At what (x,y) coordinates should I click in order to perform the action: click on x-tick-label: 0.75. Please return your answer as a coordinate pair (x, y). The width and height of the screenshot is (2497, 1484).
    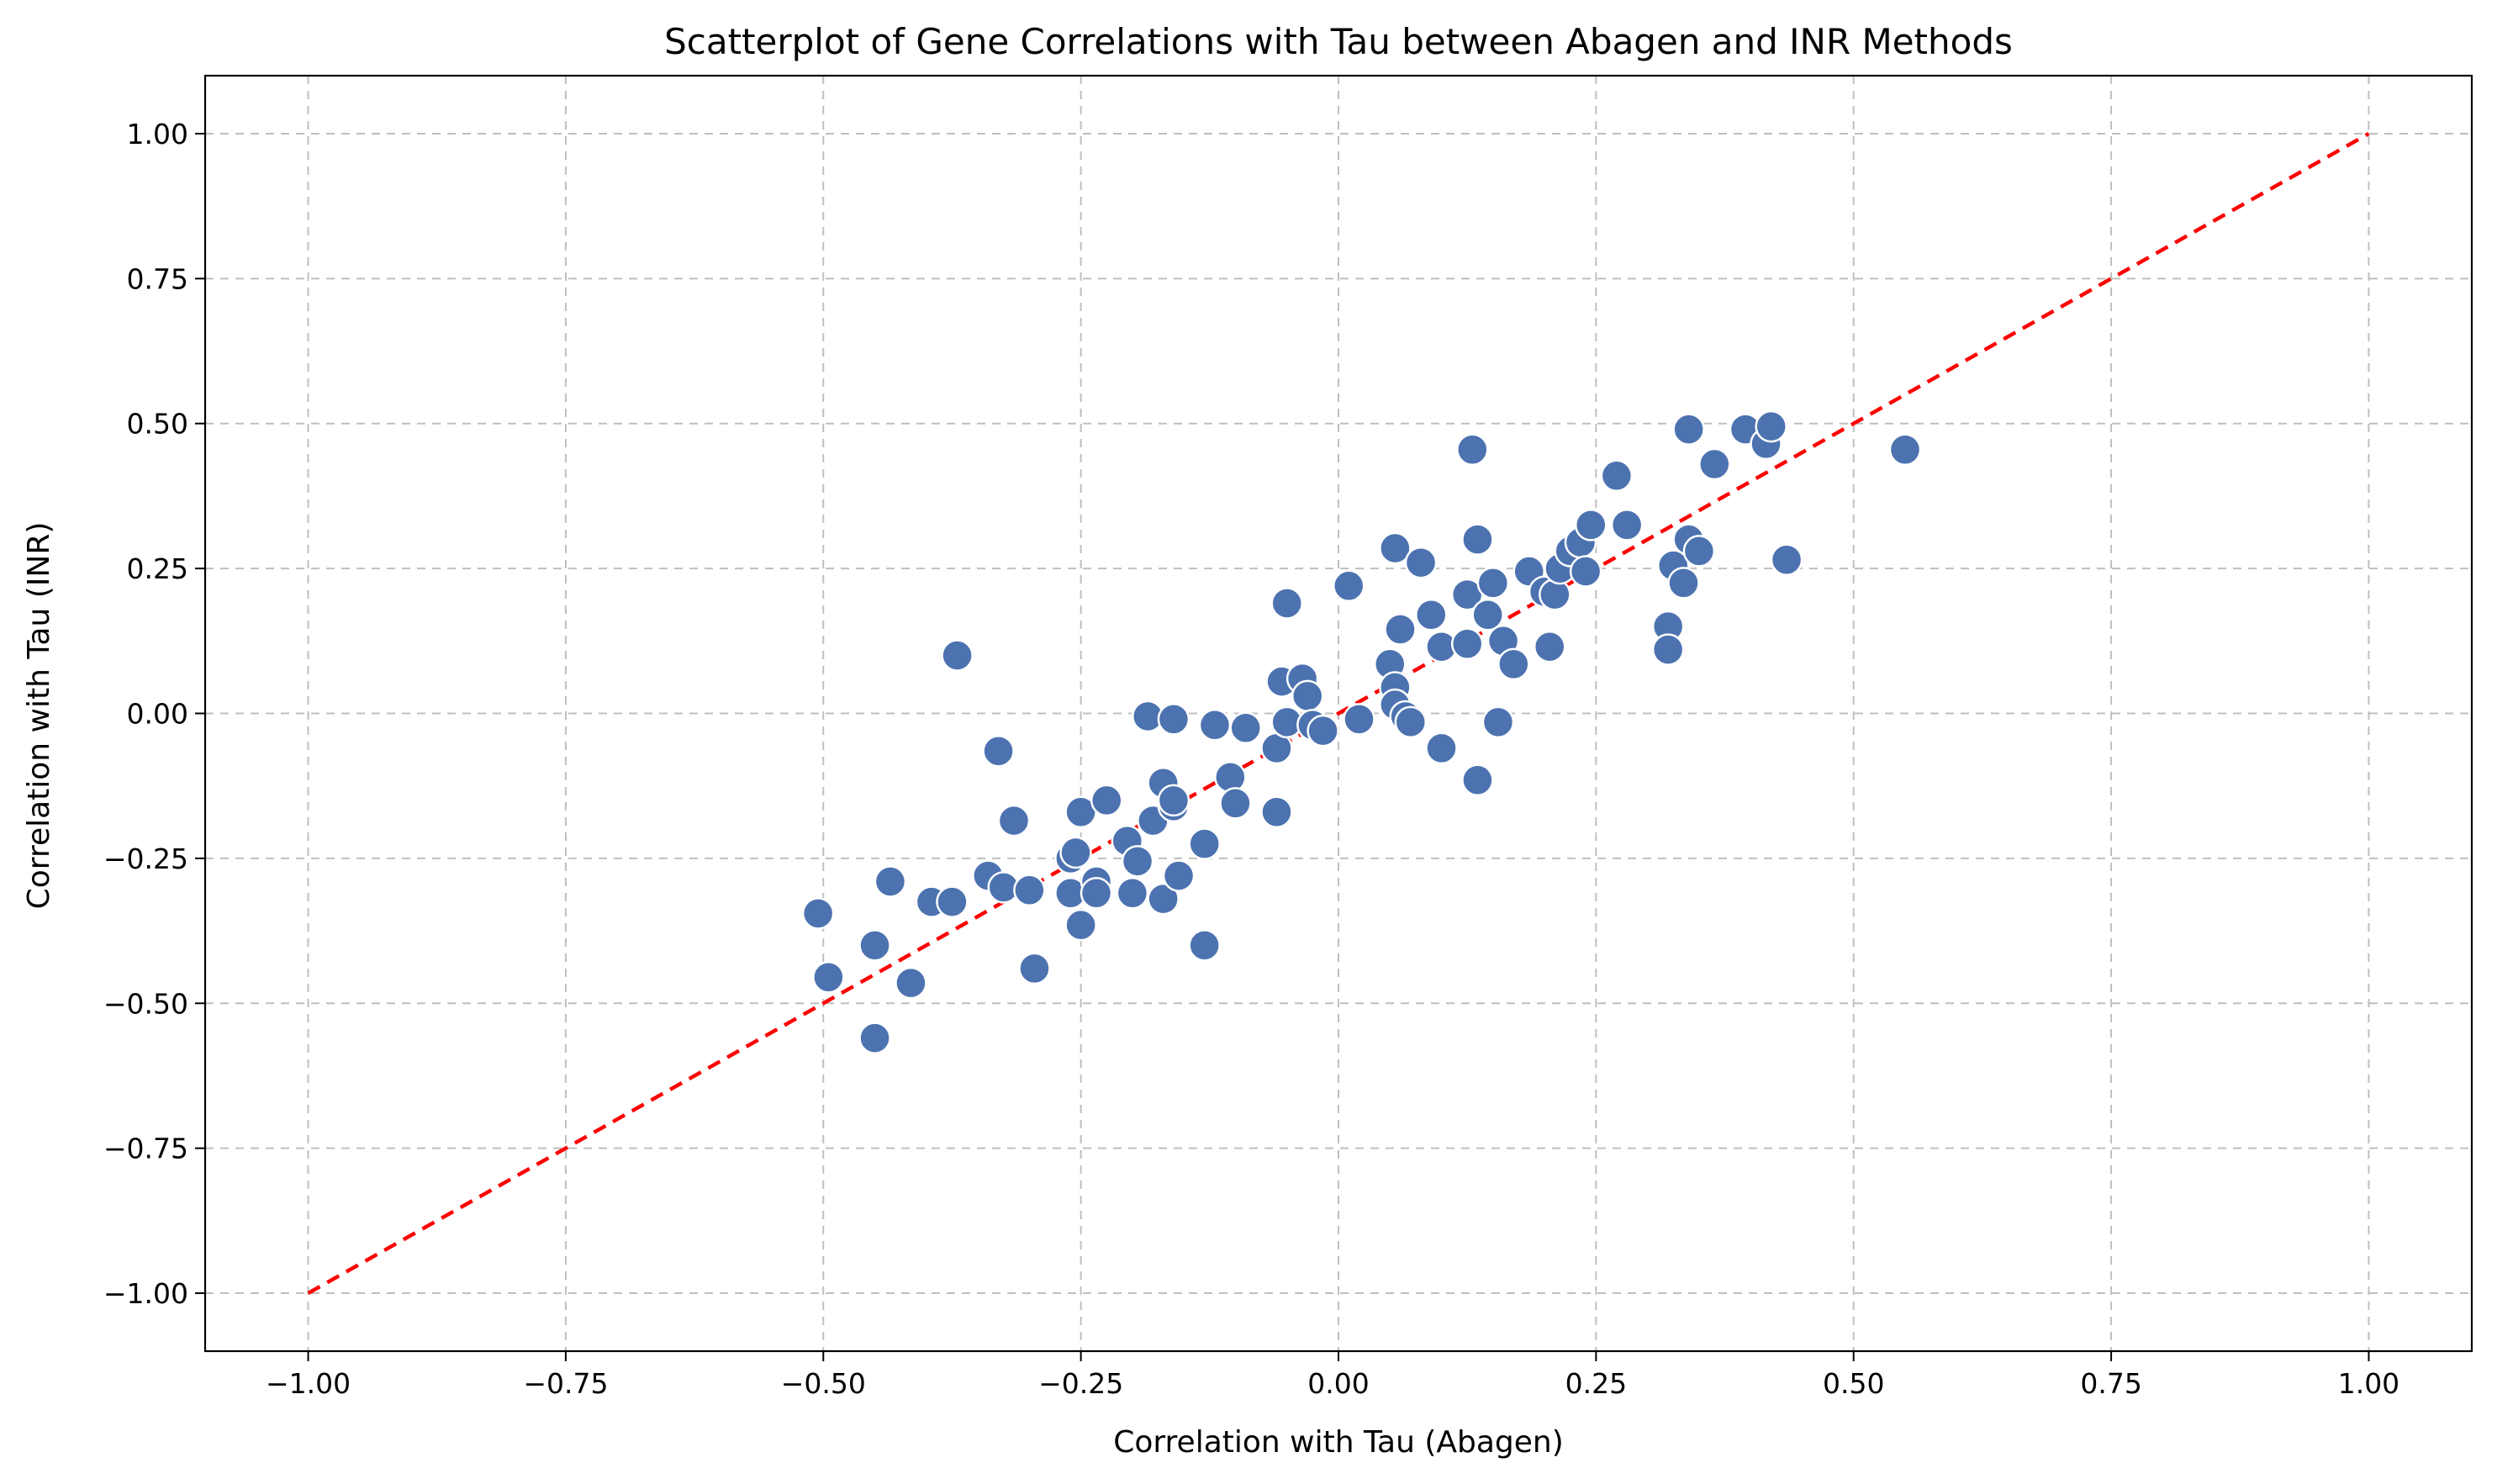
    Looking at the image, I should click on (2110, 1383).